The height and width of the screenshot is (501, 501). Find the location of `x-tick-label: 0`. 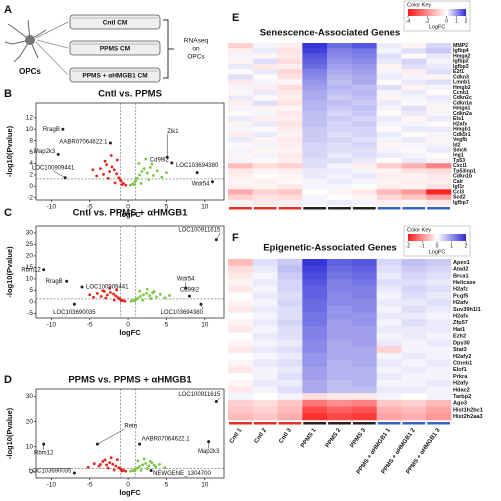

x-tick-label: 0 is located at coordinates (128, 207).